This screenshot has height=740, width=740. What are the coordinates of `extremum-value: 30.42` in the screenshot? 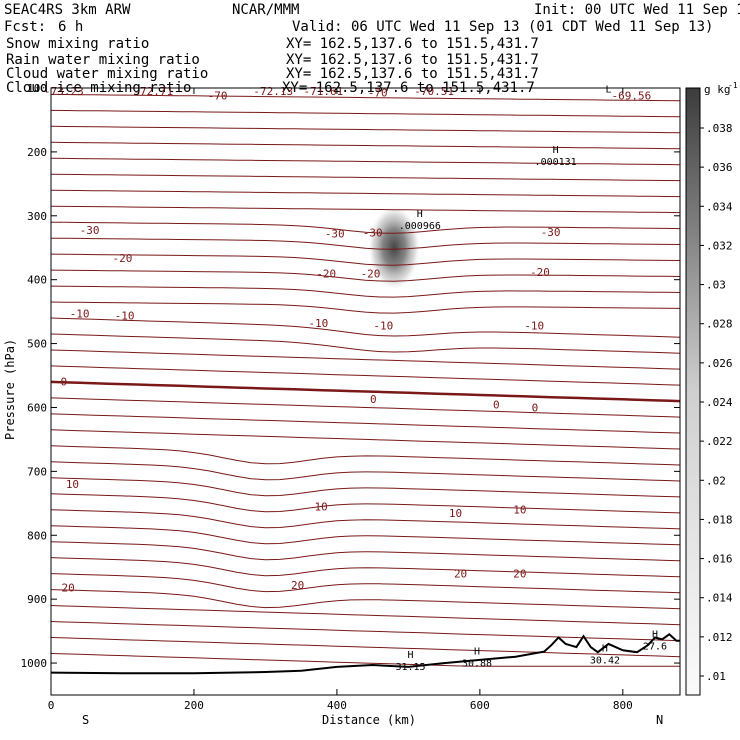 It's located at (605, 661).